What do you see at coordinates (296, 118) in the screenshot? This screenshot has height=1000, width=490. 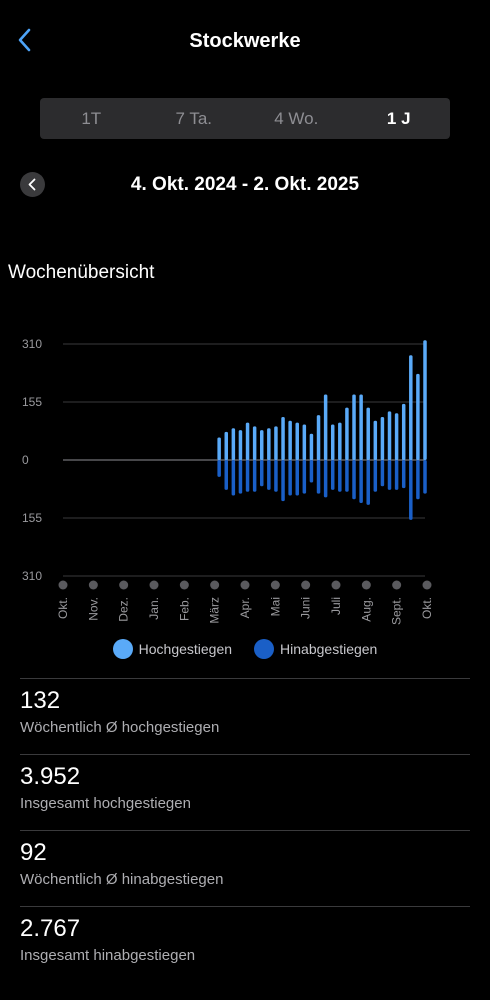 I see `period-4-weeks: 4 Wo.` at bounding box center [296, 118].